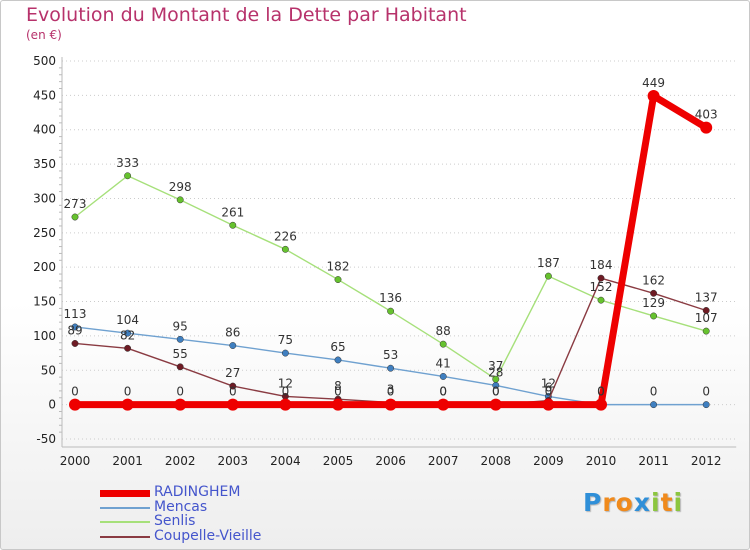 The width and height of the screenshot is (750, 550). Describe the element at coordinates (44, 198) in the screenshot. I see `y-tick-label: 300` at that location.